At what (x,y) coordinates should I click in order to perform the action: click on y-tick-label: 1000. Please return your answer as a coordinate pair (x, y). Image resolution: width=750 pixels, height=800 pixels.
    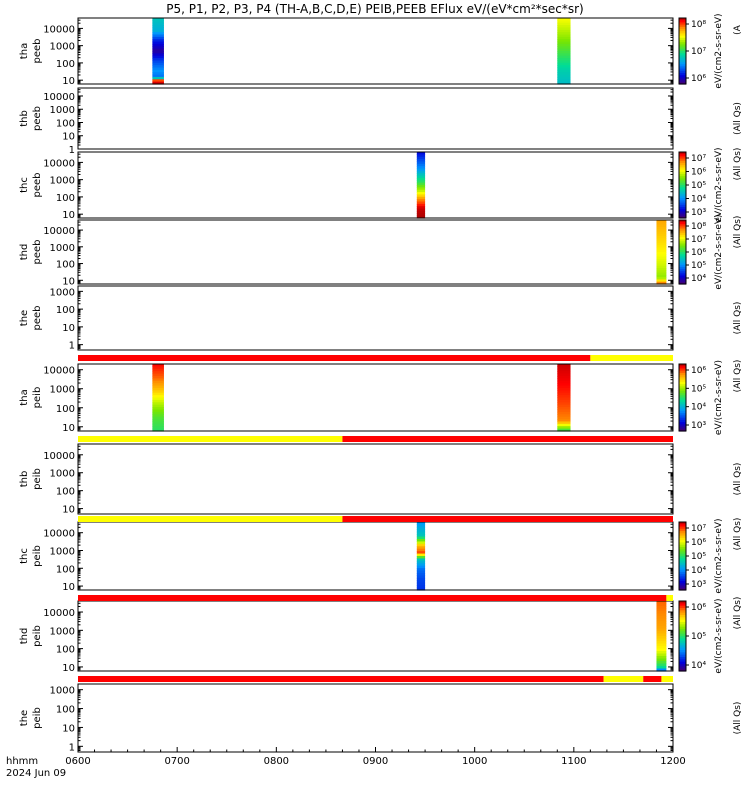
    Looking at the image, I should click on (62, 292).